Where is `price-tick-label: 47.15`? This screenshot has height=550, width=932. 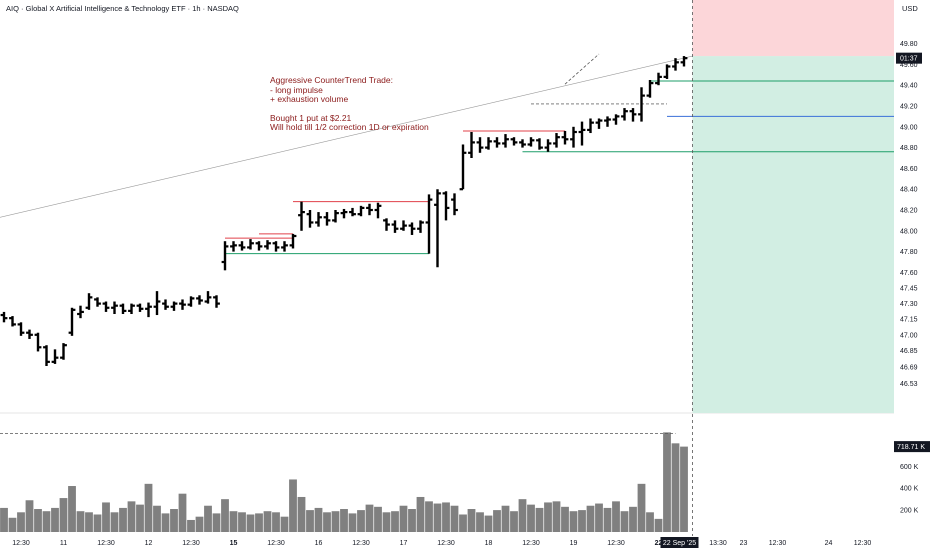
price-tick-label: 47.15 is located at coordinates (909, 320).